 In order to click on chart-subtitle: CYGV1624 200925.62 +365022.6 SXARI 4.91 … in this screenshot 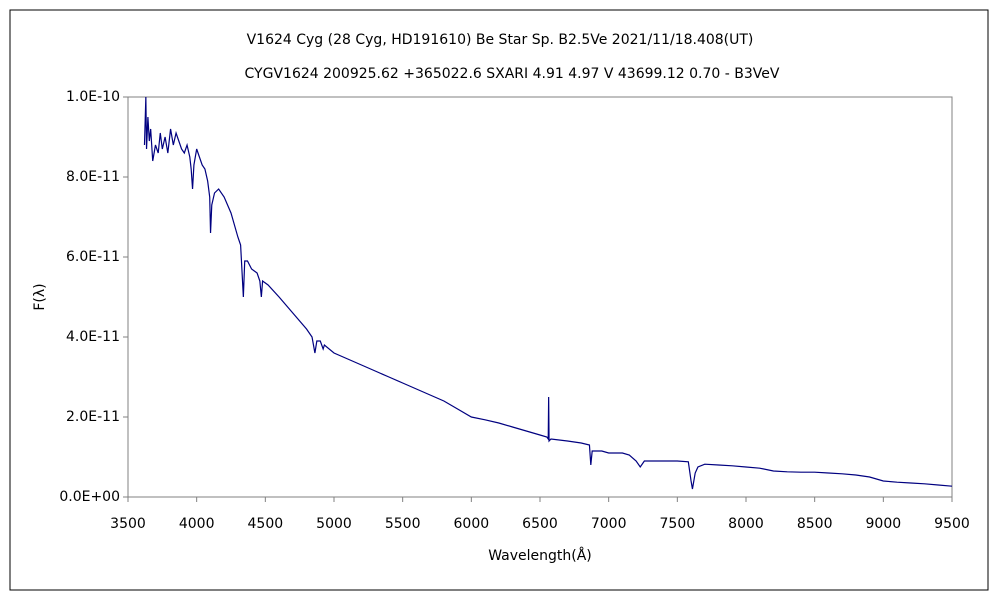, I will do `click(512, 74)`.